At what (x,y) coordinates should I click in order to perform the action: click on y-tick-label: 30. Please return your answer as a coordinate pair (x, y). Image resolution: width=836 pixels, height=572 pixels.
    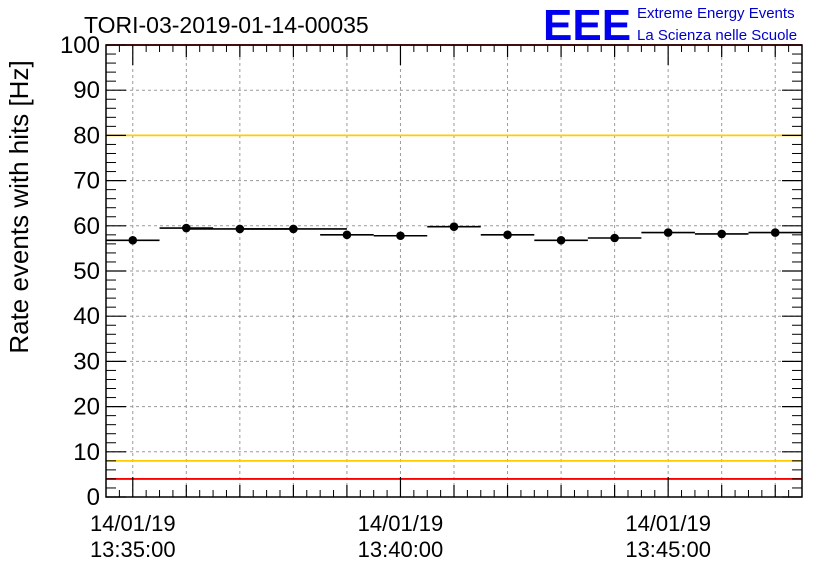
    Looking at the image, I should click on (86, 361).